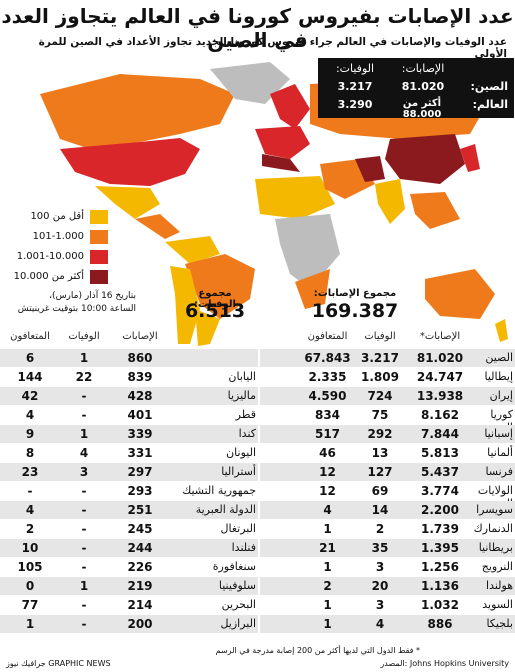 The image size is (515, 672). Describe the element at coordinates (84, 358) in the screenshot. I see `row-deaths: 1` at that location.